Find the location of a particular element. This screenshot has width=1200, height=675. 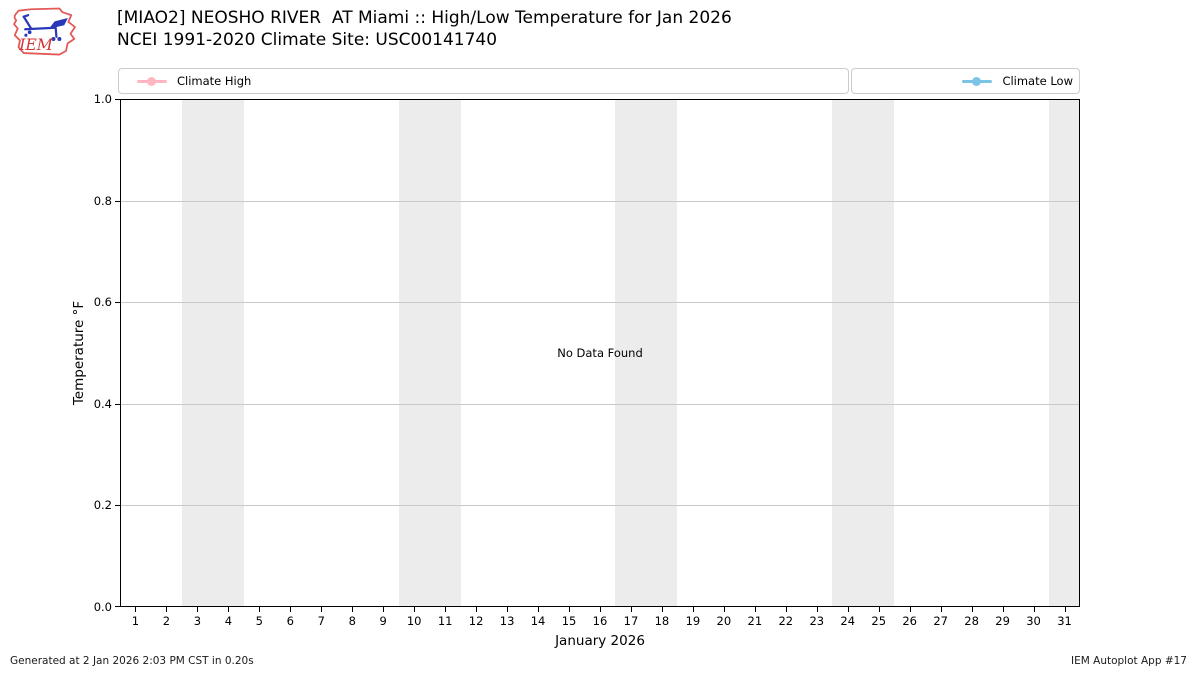

legend-entry-climate-low: Climate Low is located at coordinates (965, 81).